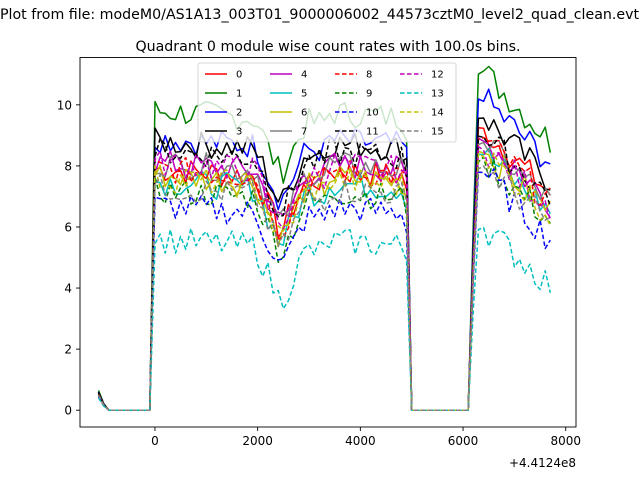 The height and width of the screenshot is (480, 640). Describe the element at coordinates (68, 227) in the screenshot. I see `y-tick-label: 6` at that location.